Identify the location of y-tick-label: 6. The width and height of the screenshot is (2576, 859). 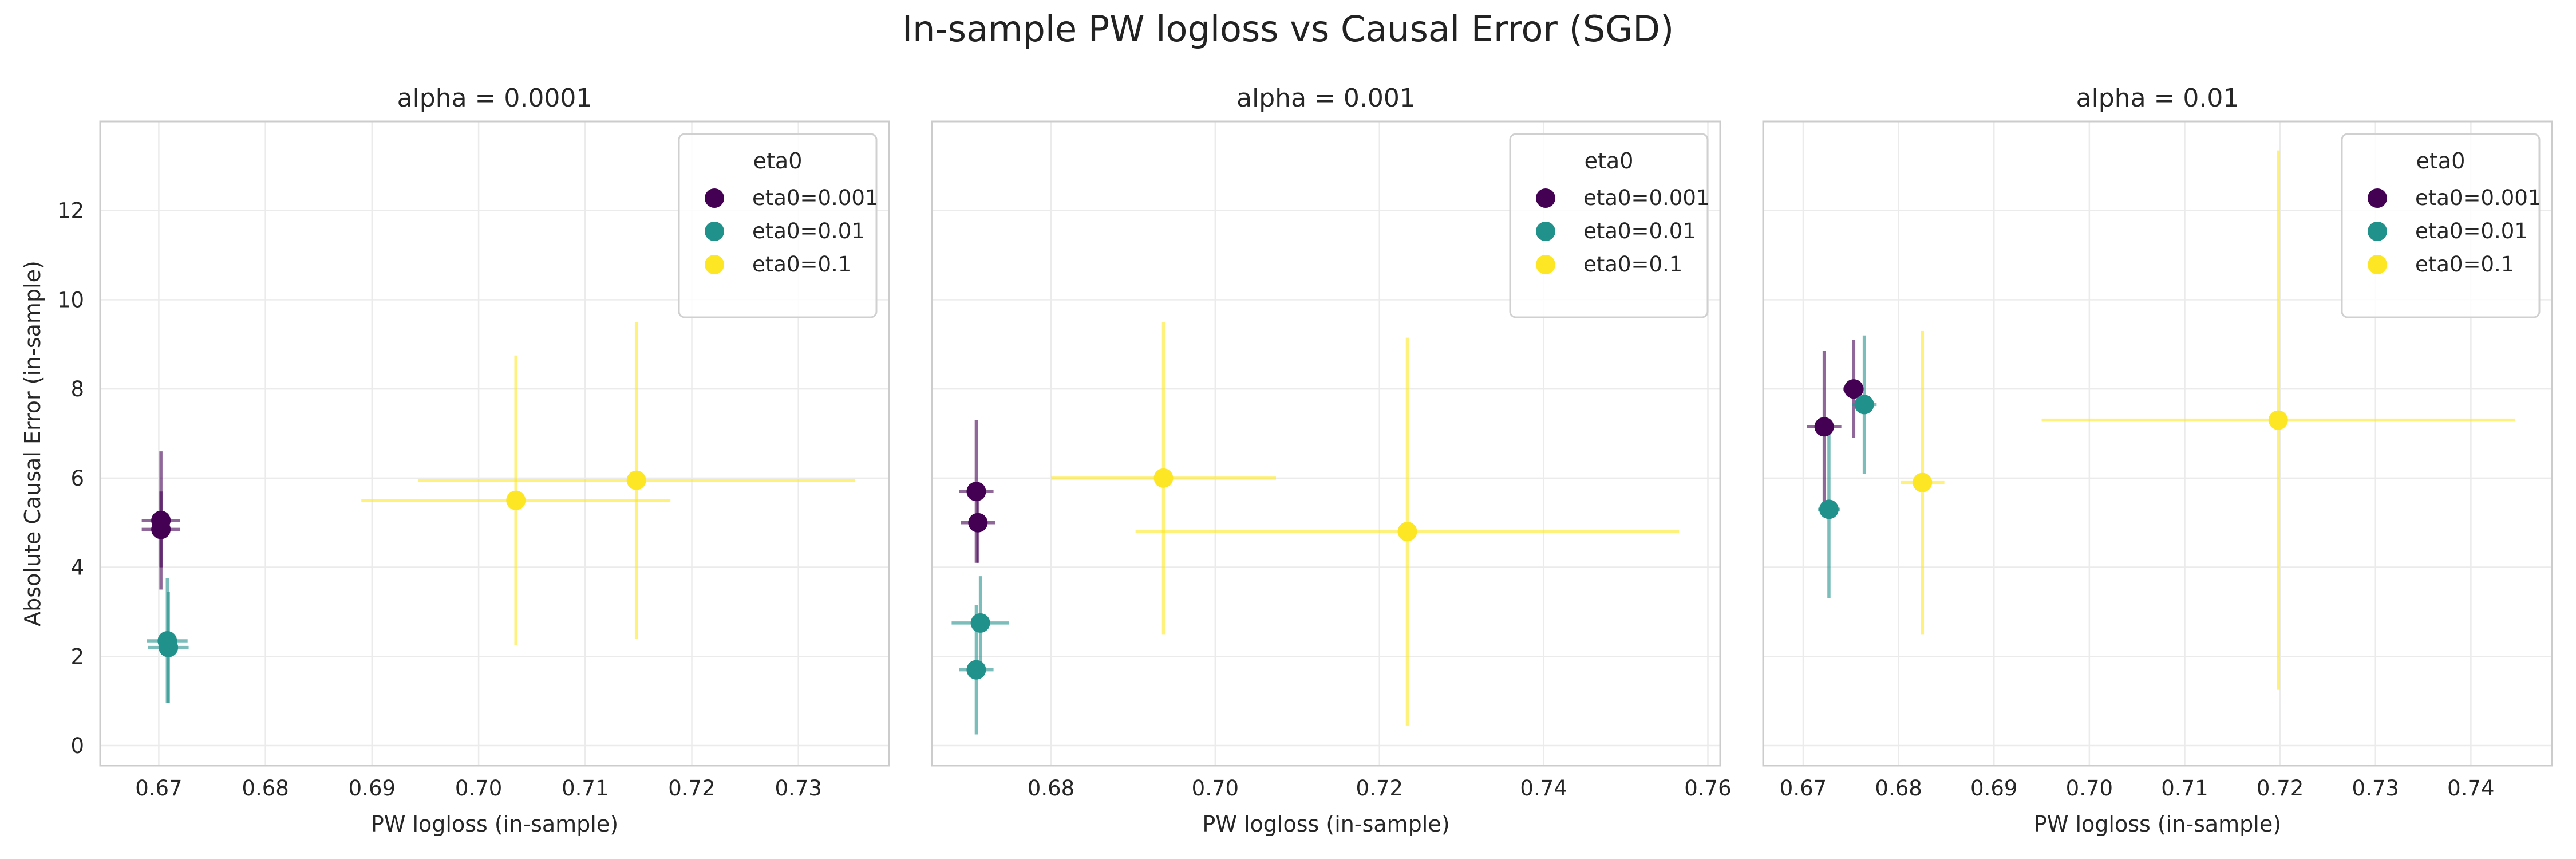
(77, 478).